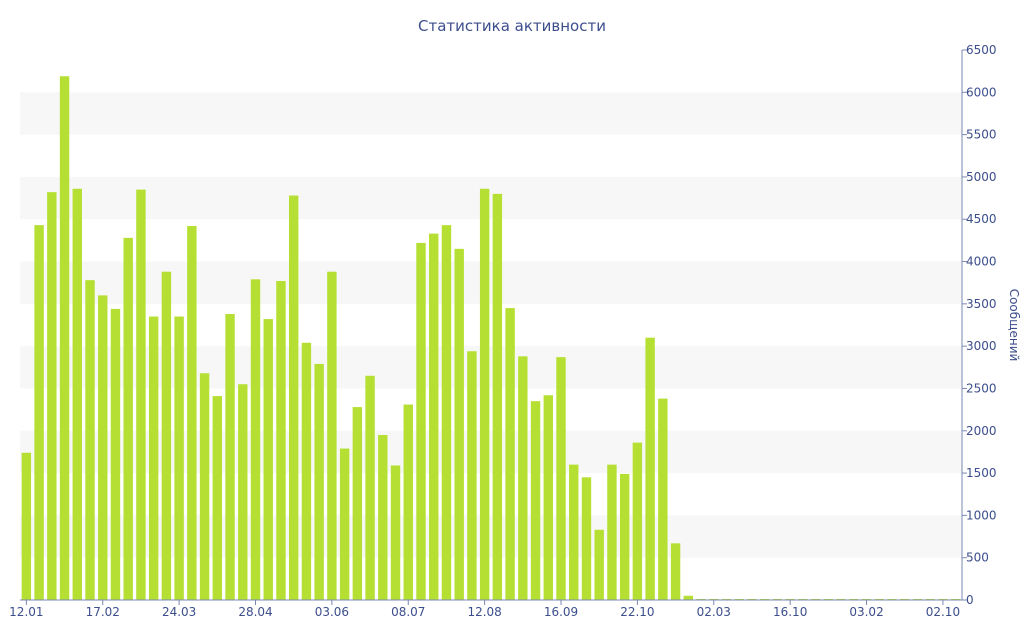  What do you see at coordinates (981, 135) in the screenshot?
I see `y-tick-label: 5500` at bounding box center [981, 135].